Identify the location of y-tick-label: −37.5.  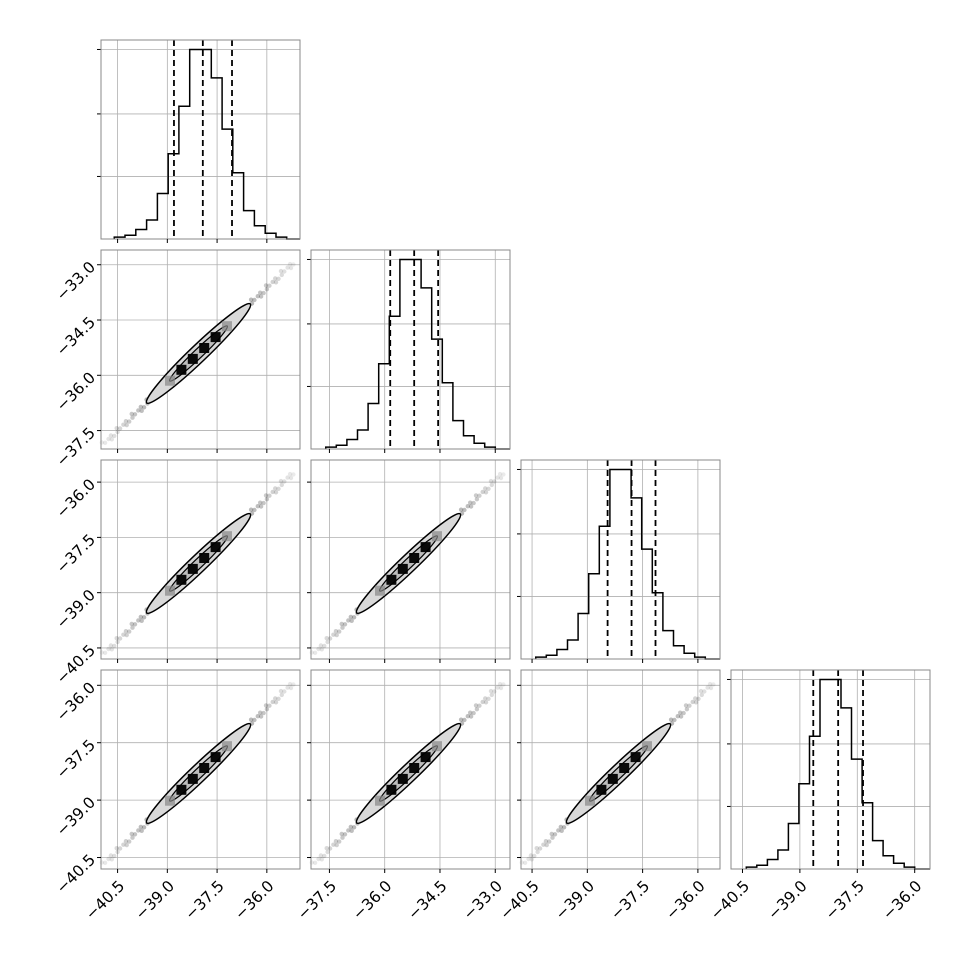
(76, 759).